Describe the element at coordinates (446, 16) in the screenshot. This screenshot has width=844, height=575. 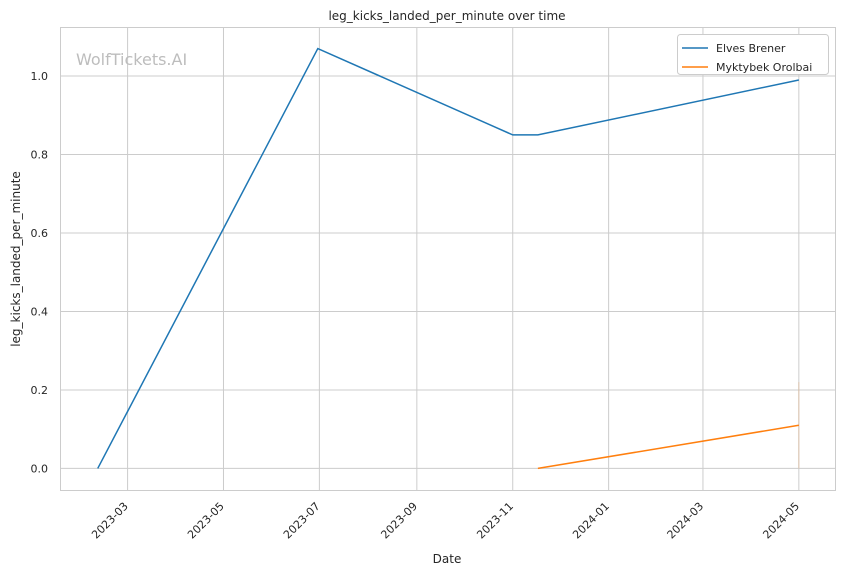
I see `chart-title: leg_kicks_landed_per_minute over time` at that location.